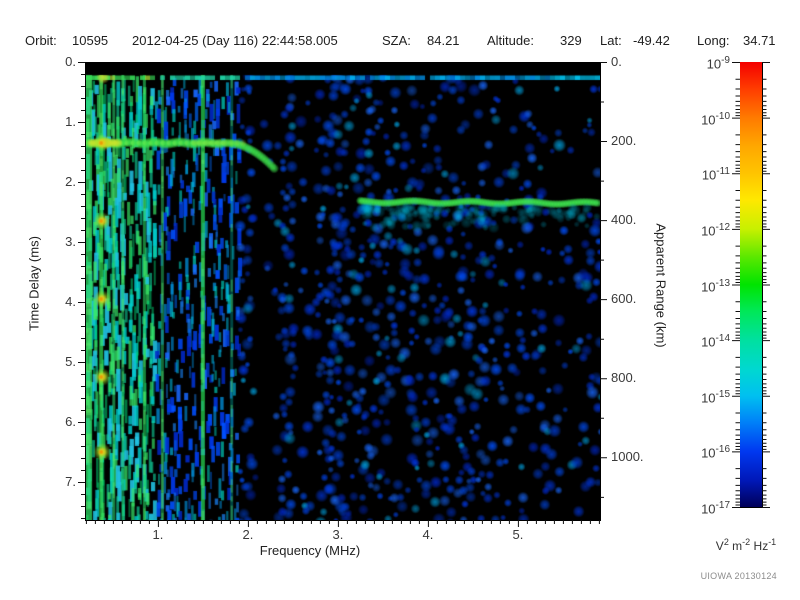  I want to click on y-right-tick-label: 200., so click(624, 141).